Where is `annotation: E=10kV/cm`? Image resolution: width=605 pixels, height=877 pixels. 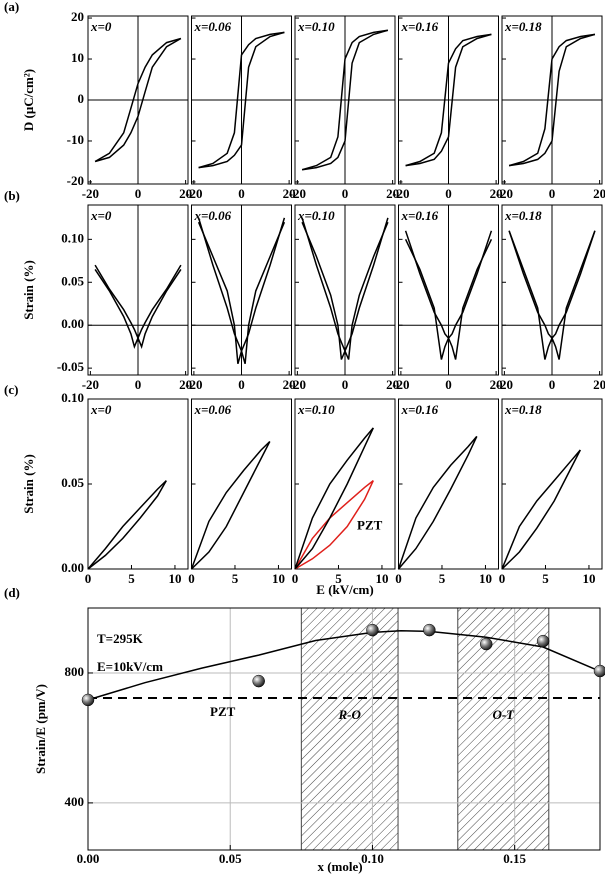 annotation: E=10kV/cm is located at coordinates (130, 666).